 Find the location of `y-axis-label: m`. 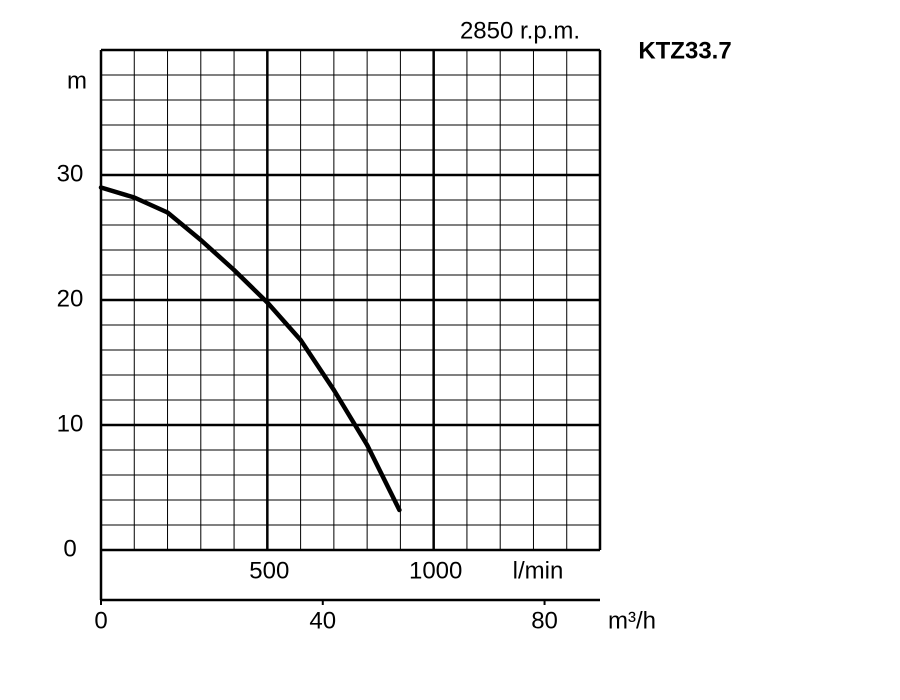

y-axis-label: m is located at coordinates (77, 80).